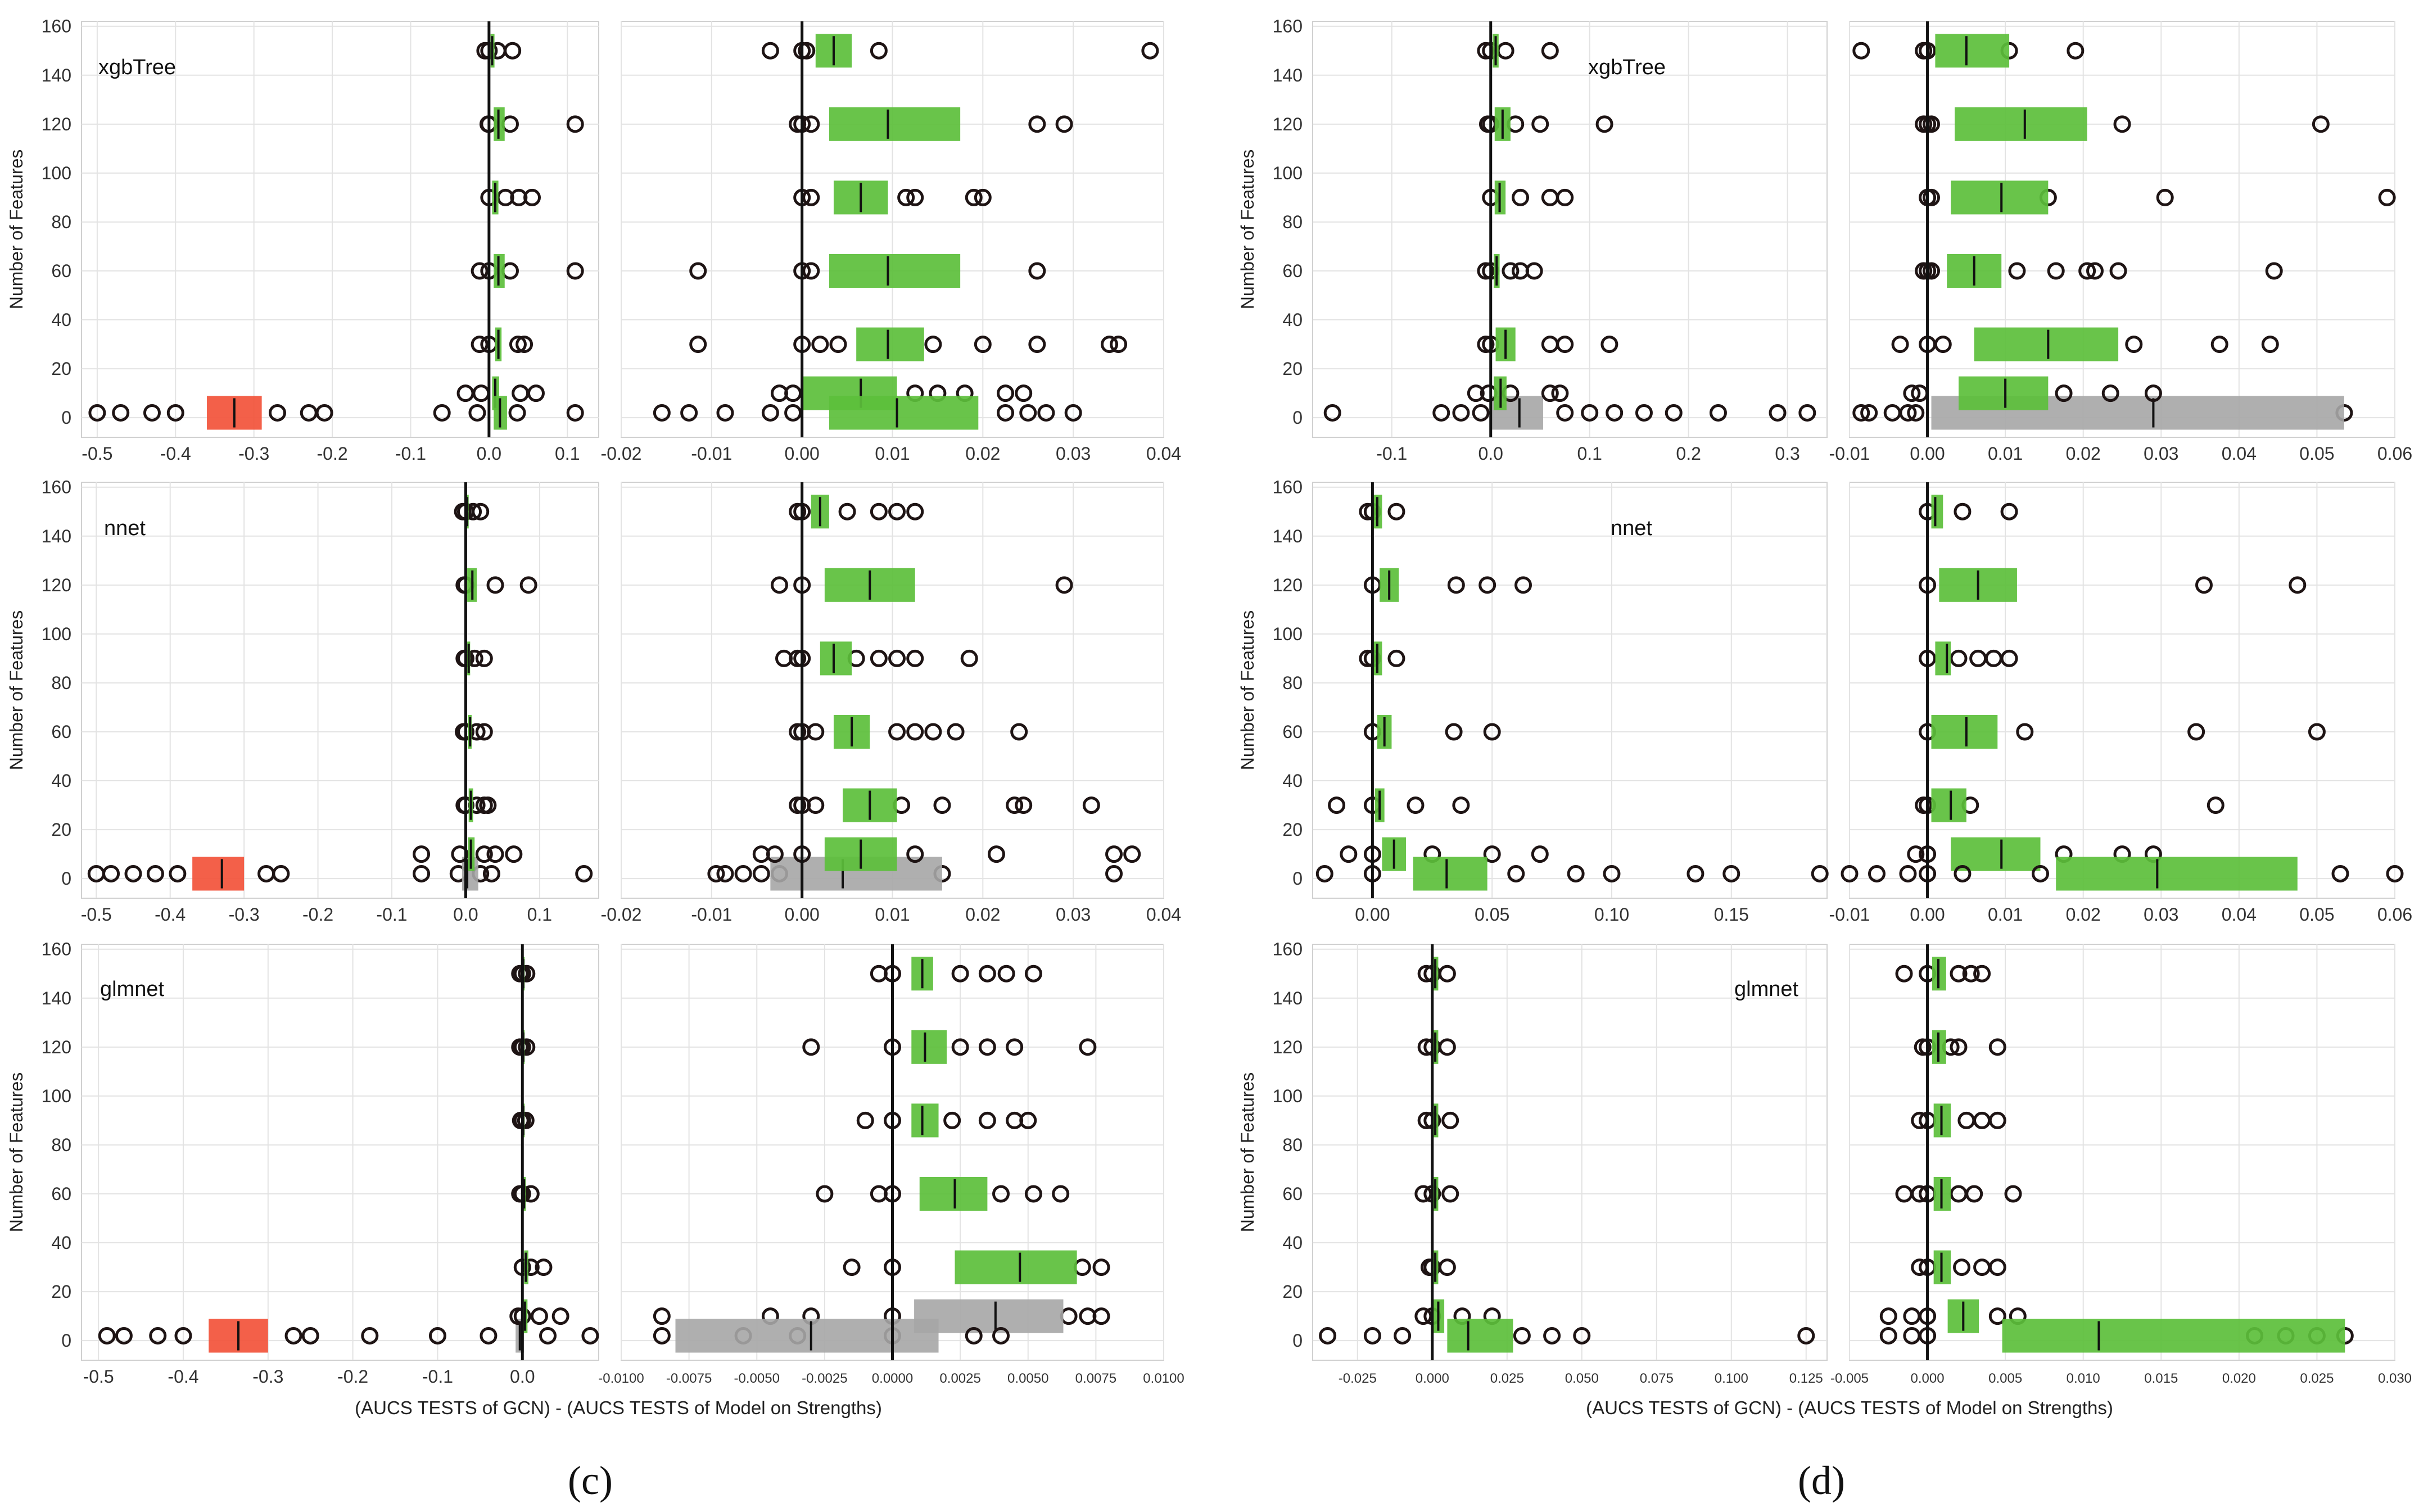 This screenshot has width=2428, height=1512. I want to click on x-tick-label: 0.100, so click(1732, 1378).